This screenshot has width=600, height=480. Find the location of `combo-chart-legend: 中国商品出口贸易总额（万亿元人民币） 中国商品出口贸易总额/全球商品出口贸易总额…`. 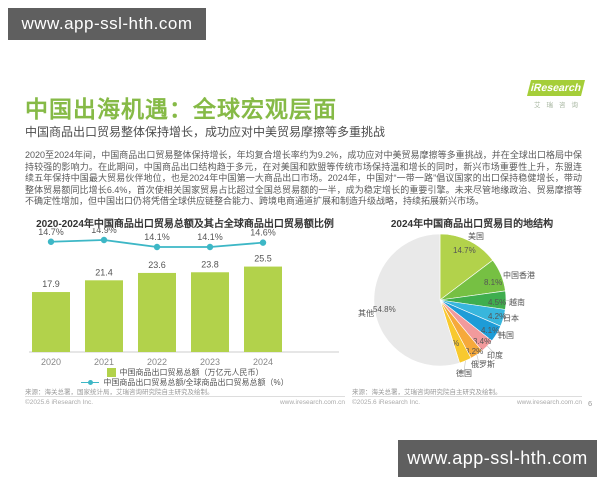

combo-chart-legend: 中国商品出口贸易总额（万亿元人民币） 中国商品出口贸易总额/全球商品出口贸易总额… is located at coordinates (185, 377).